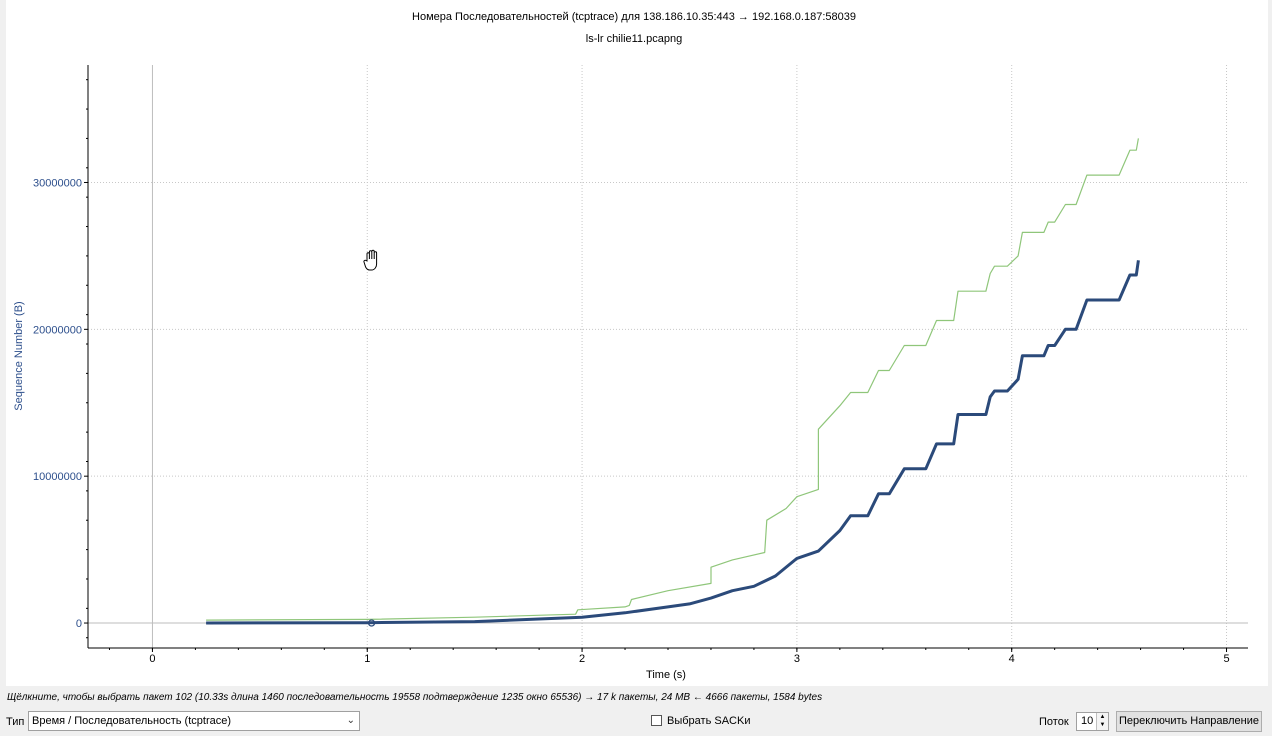 This screenshot has height=736, width=1272. I want to click on stream-value: 10, so click(1087, 721).